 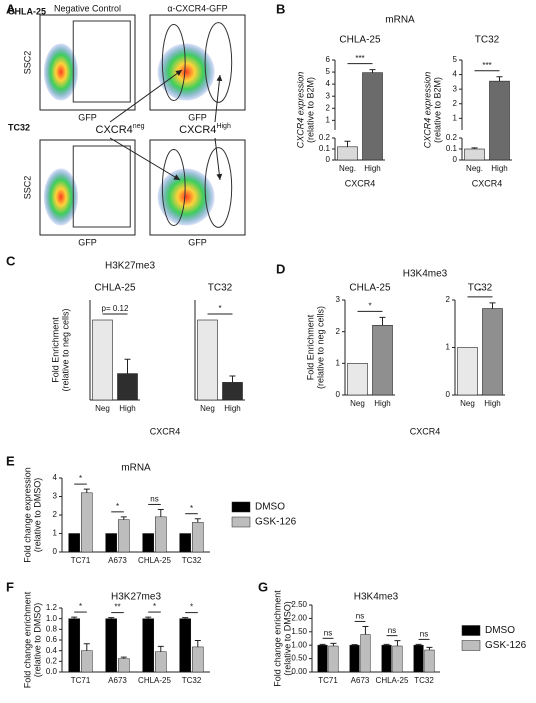 I want to click on y-axis-label: SSC2, so click(x=27, y=188).